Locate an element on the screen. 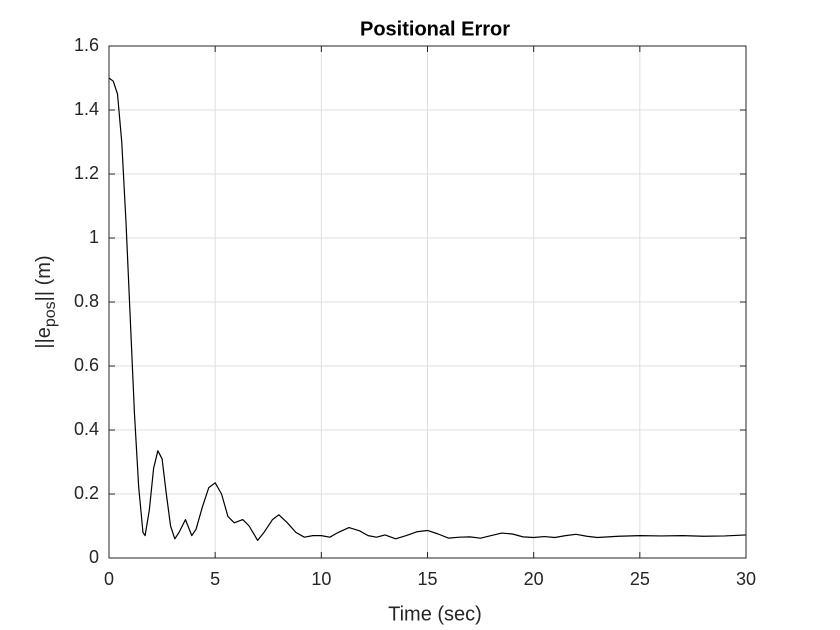 This screenshot has height=630, width=840. x-tick-label: 20 is located at coordinates (534, 579).